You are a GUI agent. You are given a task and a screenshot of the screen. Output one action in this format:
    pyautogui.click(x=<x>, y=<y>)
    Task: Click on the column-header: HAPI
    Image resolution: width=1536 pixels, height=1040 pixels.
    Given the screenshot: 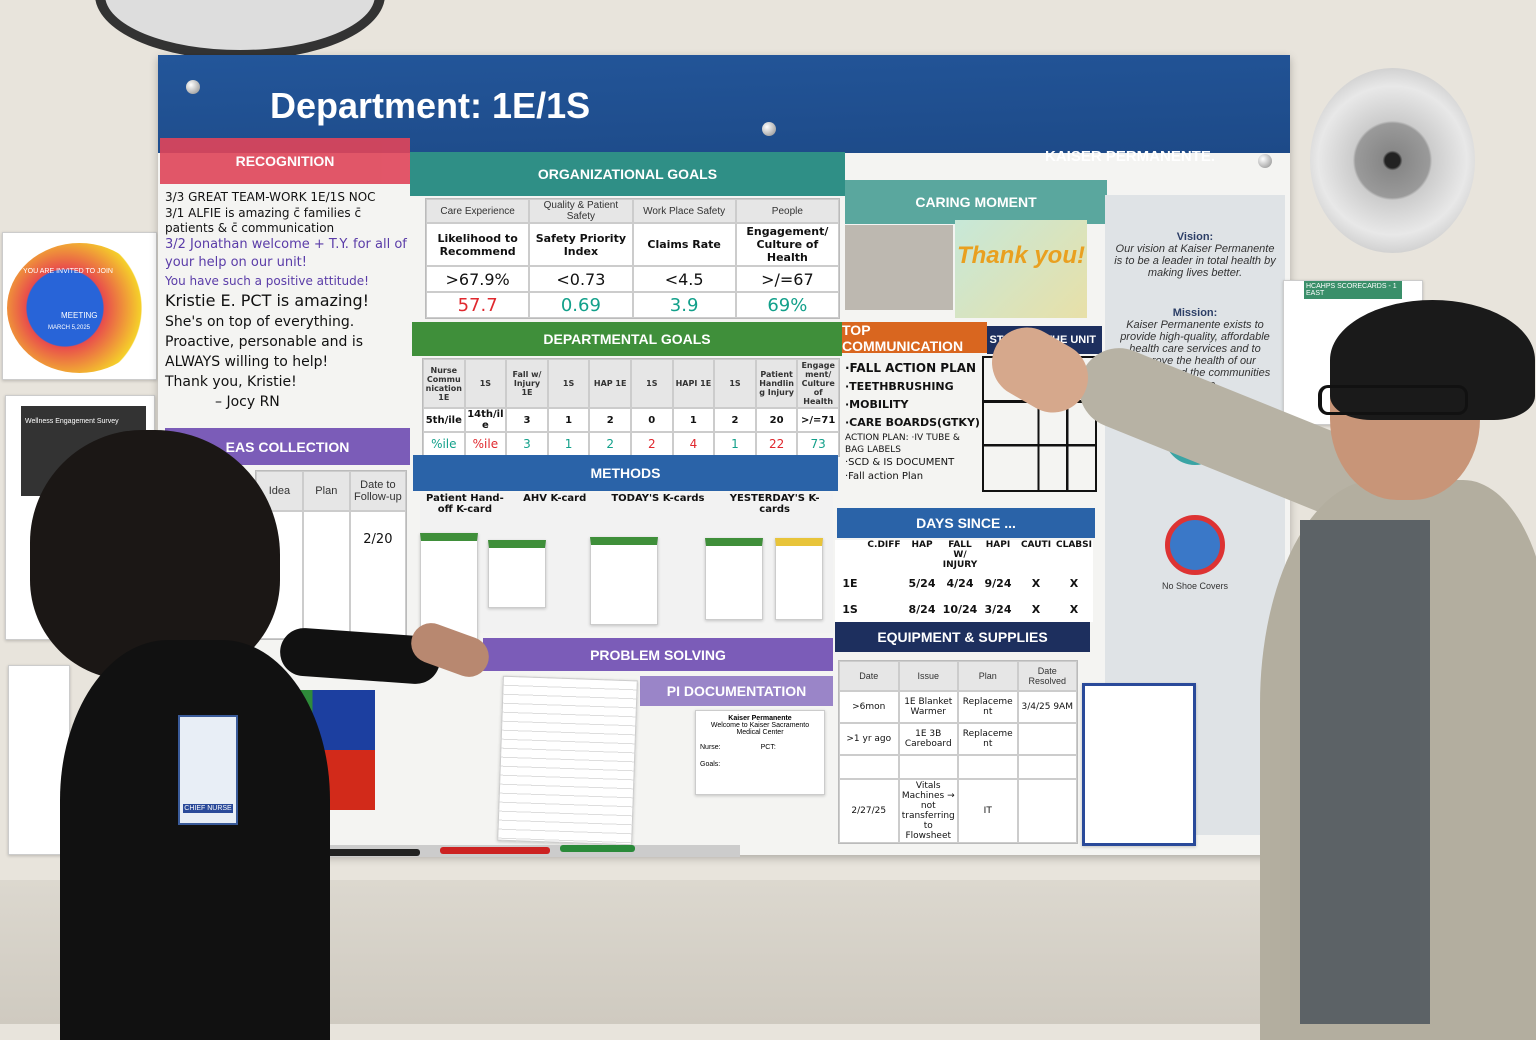 What is the action you would take?
    pyautogui.click(x=998, y=545)
    